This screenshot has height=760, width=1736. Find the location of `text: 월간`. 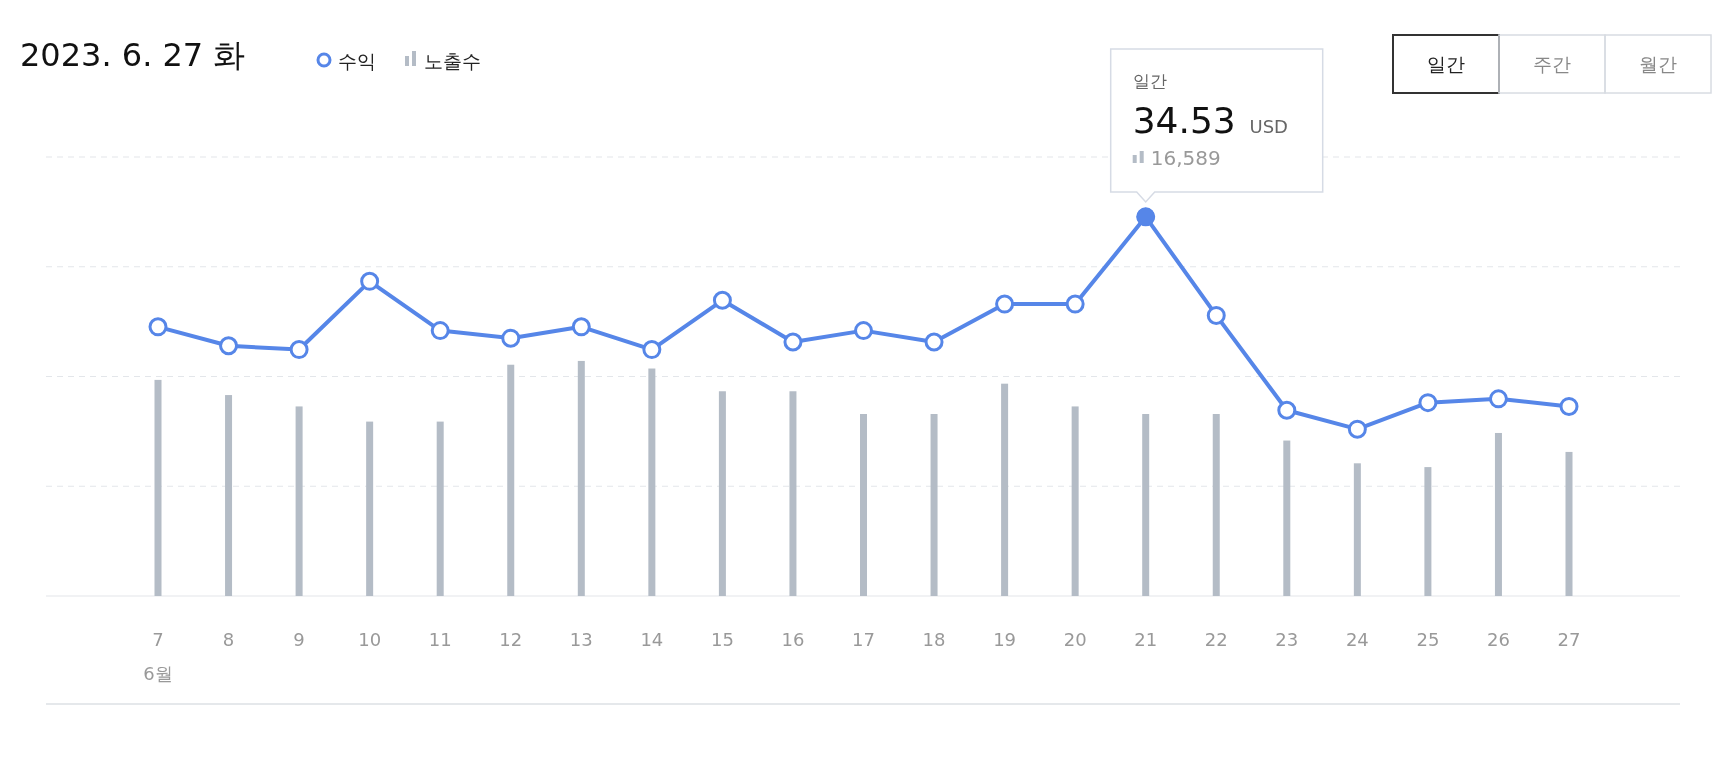

text: 월간 is located at coordinates (1658, 64).